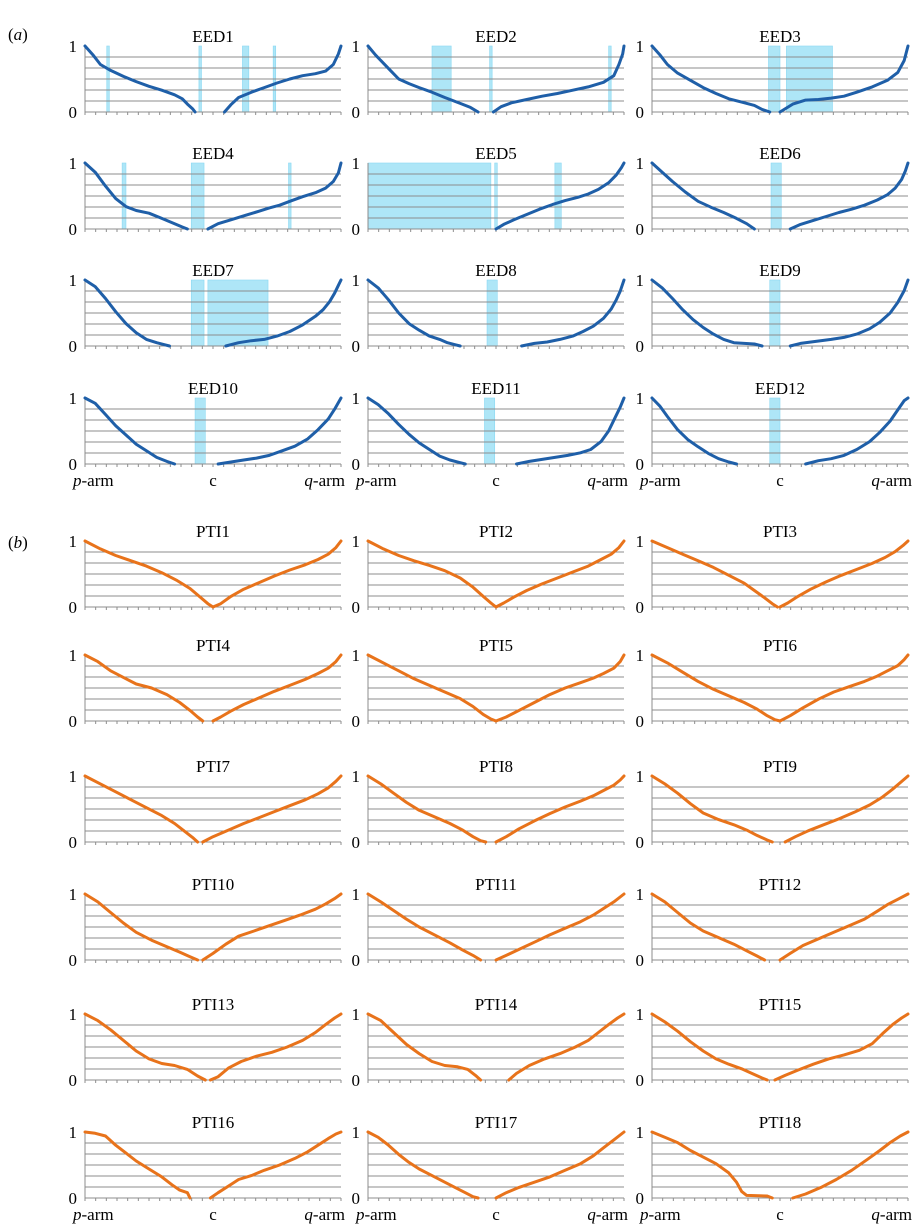  What do you see at coordinates (560, 809) in the screenshot?
I see `series-line-pti-8-q-arm` at bounding box center [560, 809].